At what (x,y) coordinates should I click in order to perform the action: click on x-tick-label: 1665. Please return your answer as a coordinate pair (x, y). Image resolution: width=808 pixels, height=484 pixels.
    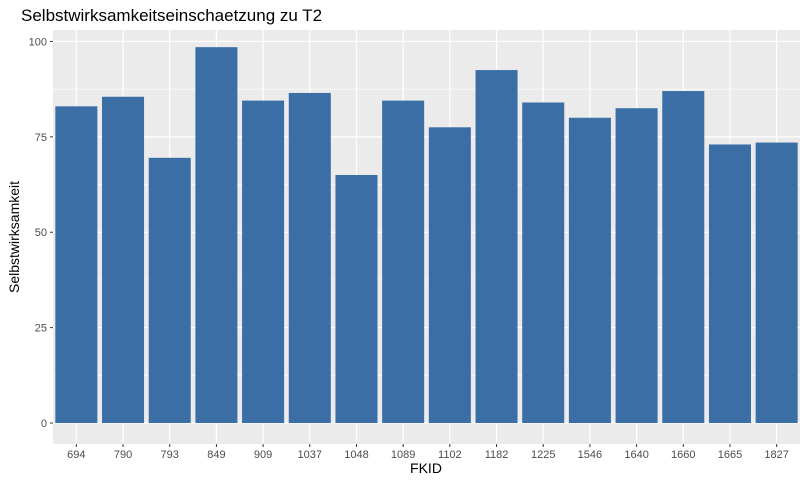
    Looking at the image, I should click on (730, 455).